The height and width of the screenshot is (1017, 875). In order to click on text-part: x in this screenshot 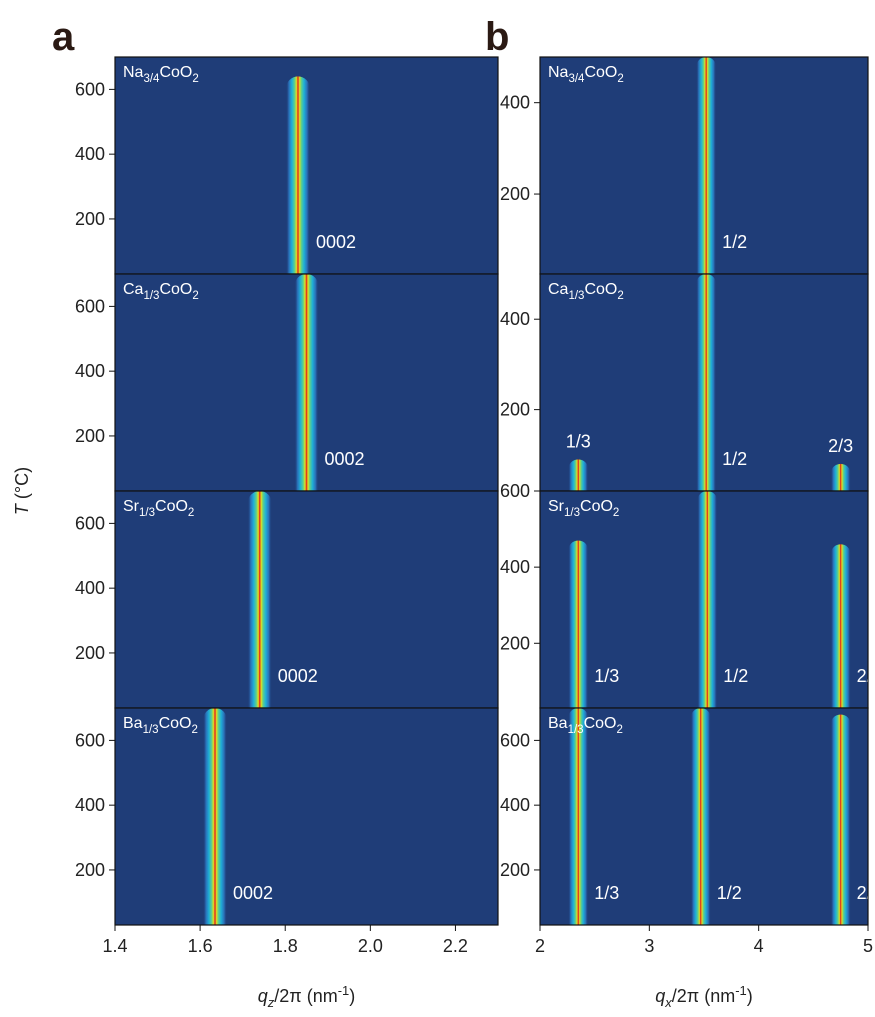, I will do `click(668, 1002)`.